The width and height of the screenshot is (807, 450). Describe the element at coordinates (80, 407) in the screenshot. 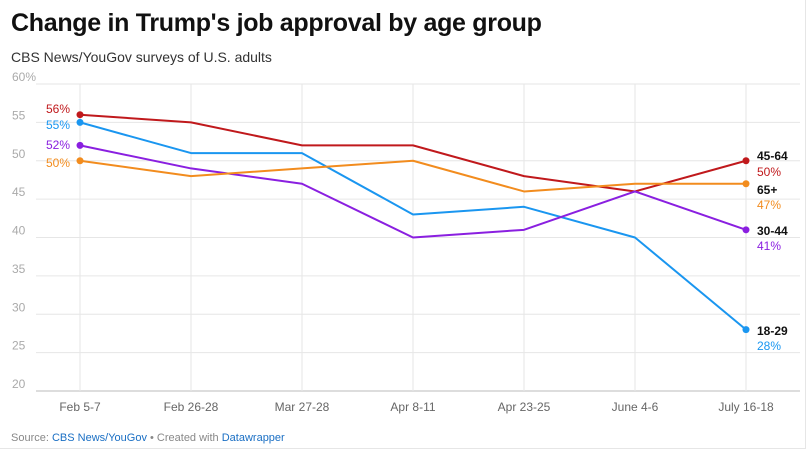

I see `x-tick-label: Feb 5-7` at that location.